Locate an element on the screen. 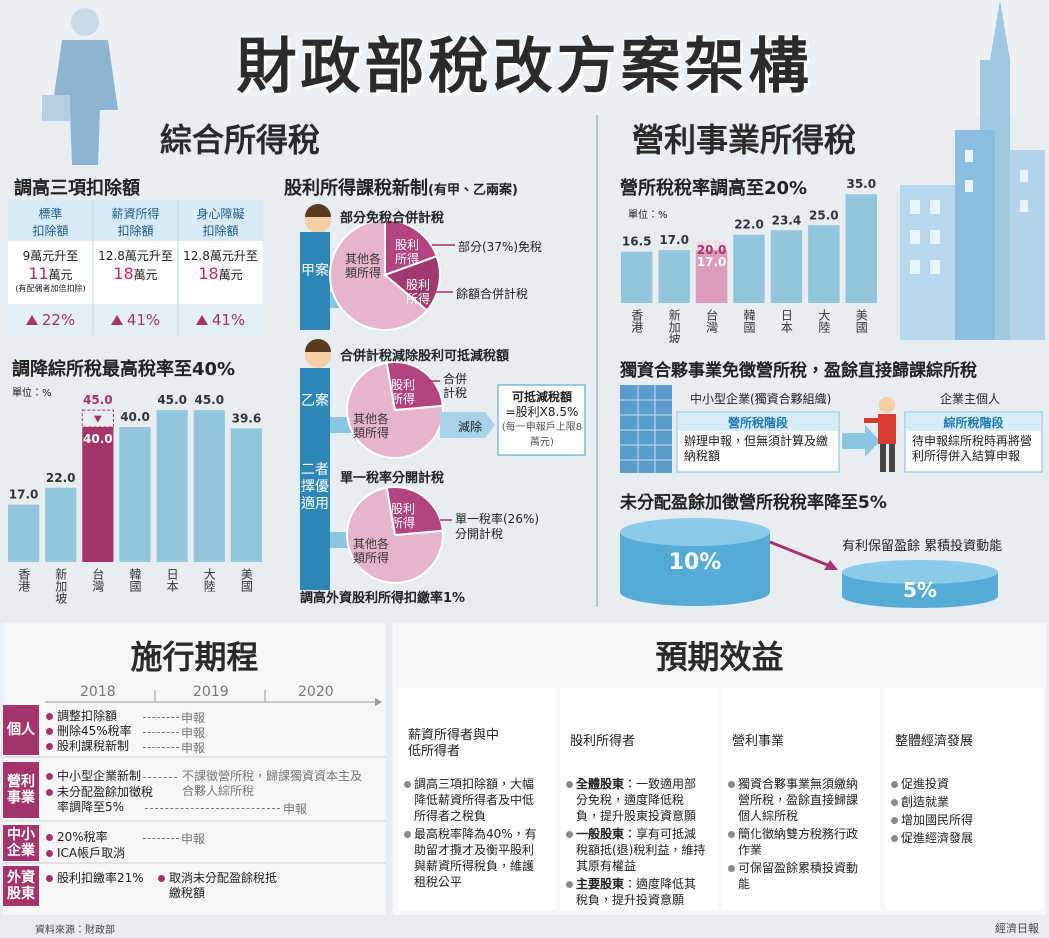 Image resolution: width=1049 pixels, height=938 pixels. cell: 薪資所得 扣除額 is located at coordinates (135, 222).